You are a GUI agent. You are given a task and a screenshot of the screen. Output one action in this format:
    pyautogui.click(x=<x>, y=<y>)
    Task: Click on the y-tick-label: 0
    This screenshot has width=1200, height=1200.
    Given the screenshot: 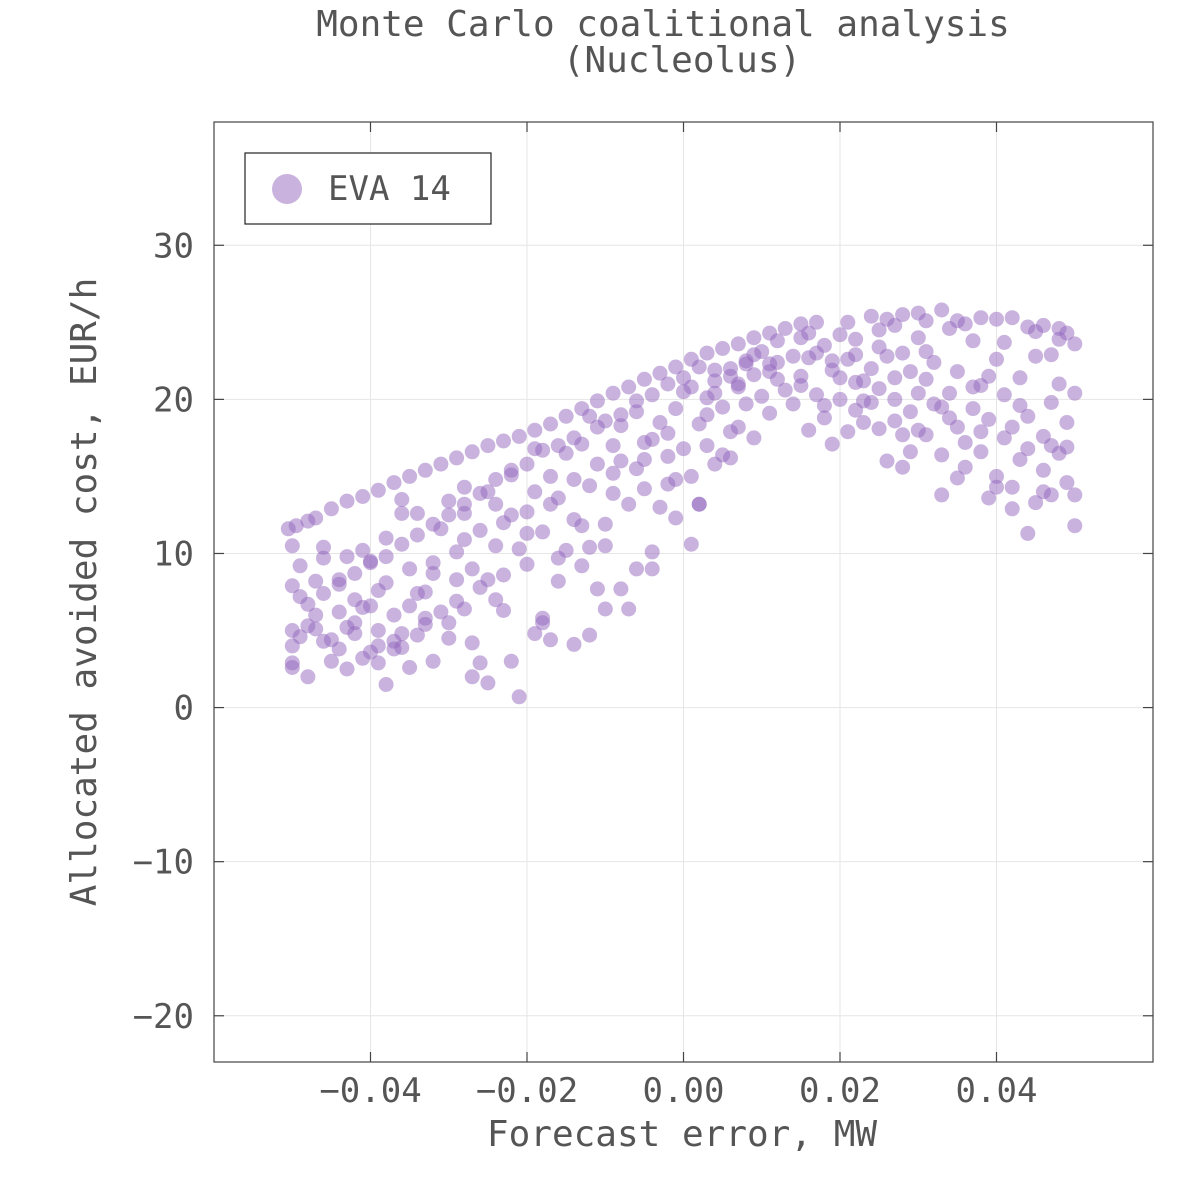 What is the action you would take?
    pyautogui.click(x=184, y=709)
    